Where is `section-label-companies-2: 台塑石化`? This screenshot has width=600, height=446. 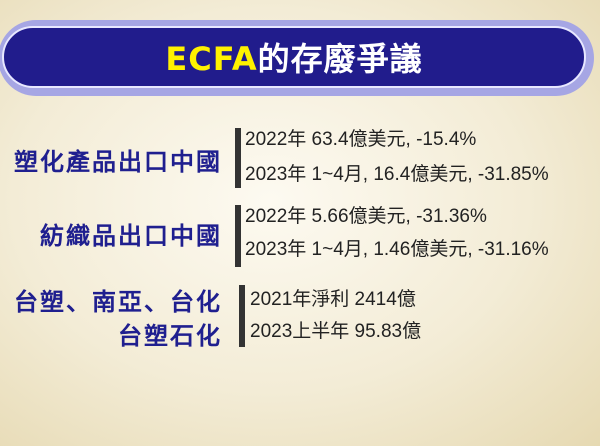
section-label-companies-2: 台塑石化 is located at coordinates (170, 336).